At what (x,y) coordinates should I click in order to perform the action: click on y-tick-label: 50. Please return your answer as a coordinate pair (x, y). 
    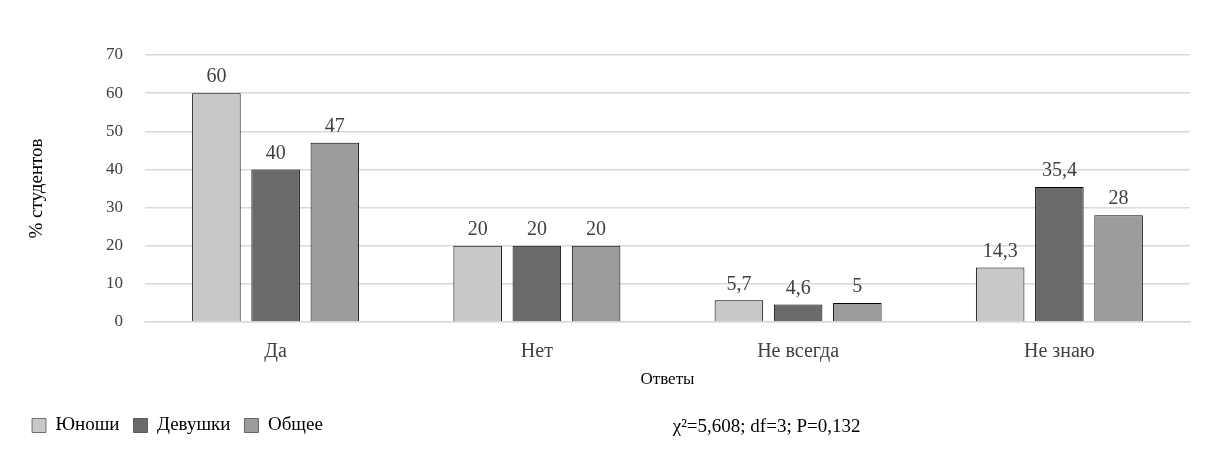
    Looking at the image, I should click on (114, 130).